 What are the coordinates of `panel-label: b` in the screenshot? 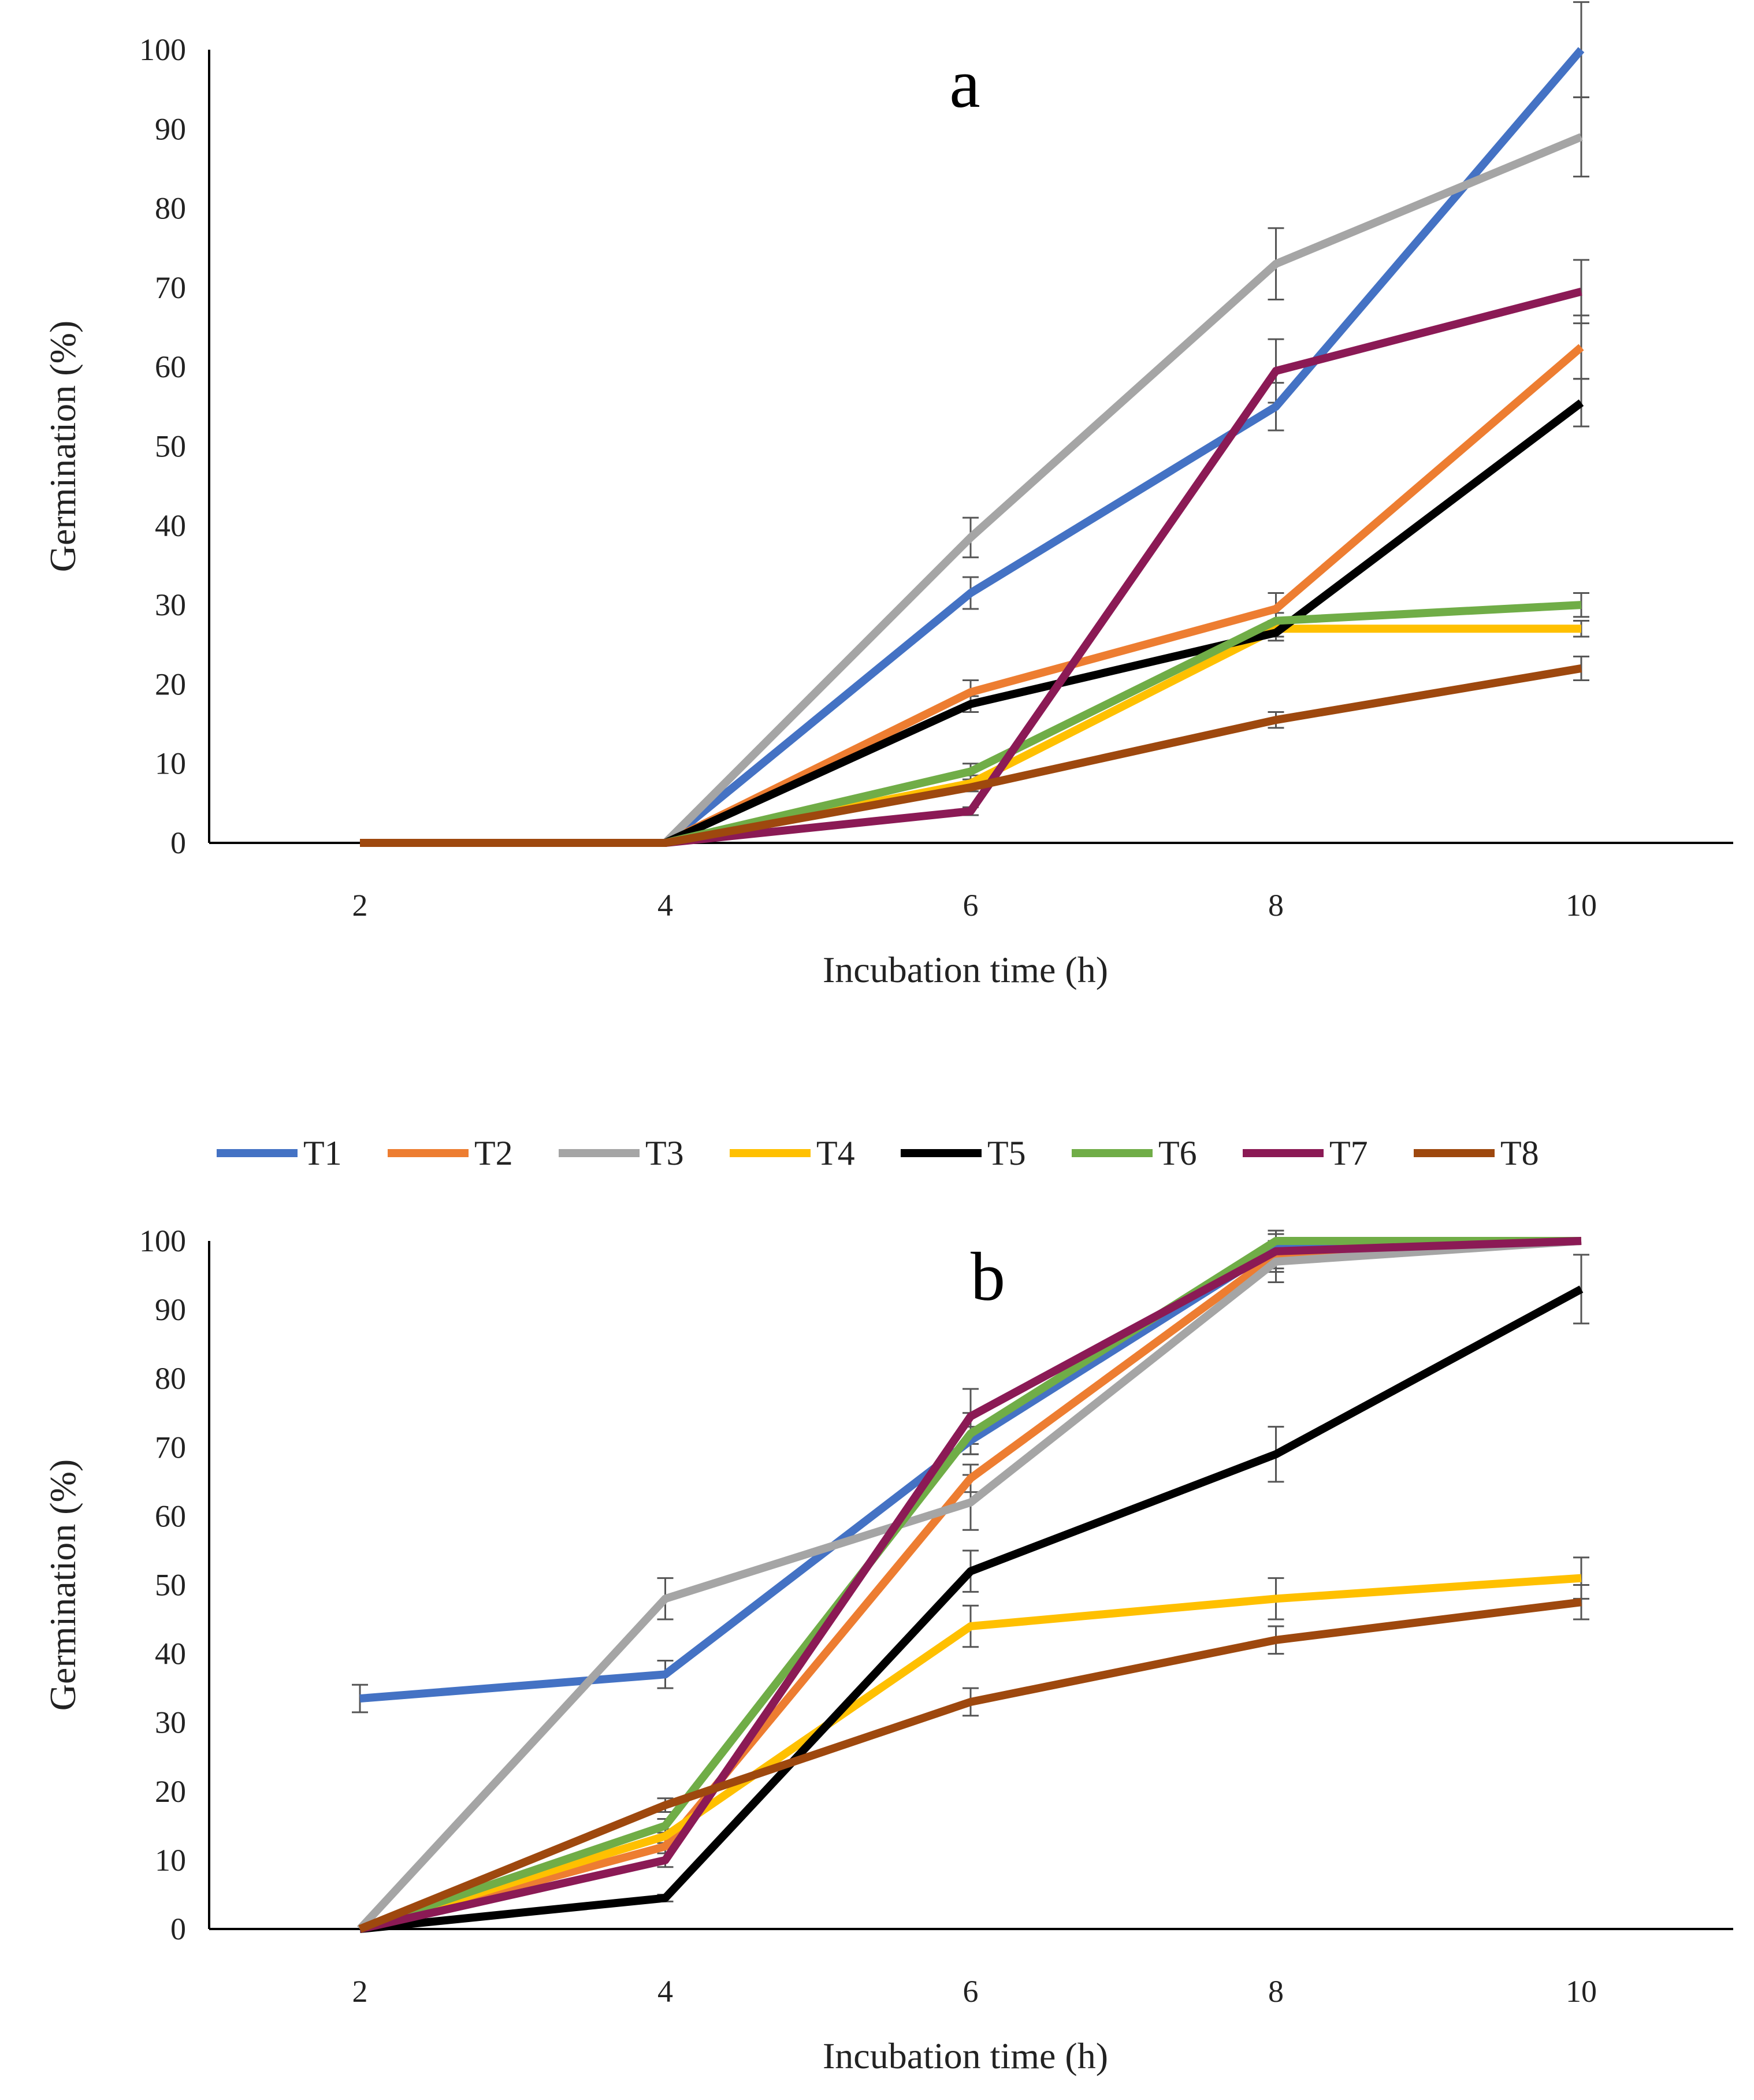 It's located at (988, 1277).